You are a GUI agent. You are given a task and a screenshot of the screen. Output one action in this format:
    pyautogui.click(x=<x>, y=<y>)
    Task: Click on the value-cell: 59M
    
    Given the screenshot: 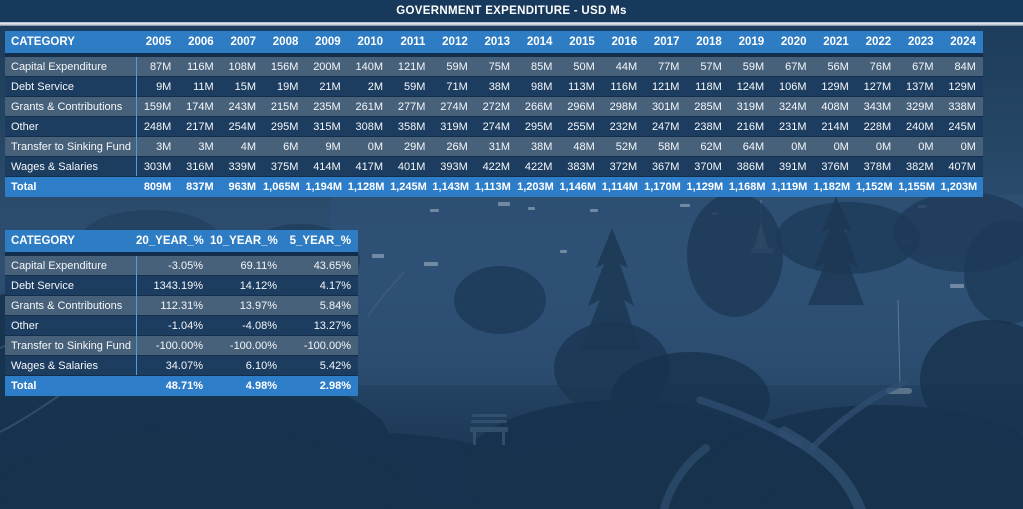 What is the action you would take?
    pyautogui.click(x=415, y=86)
    